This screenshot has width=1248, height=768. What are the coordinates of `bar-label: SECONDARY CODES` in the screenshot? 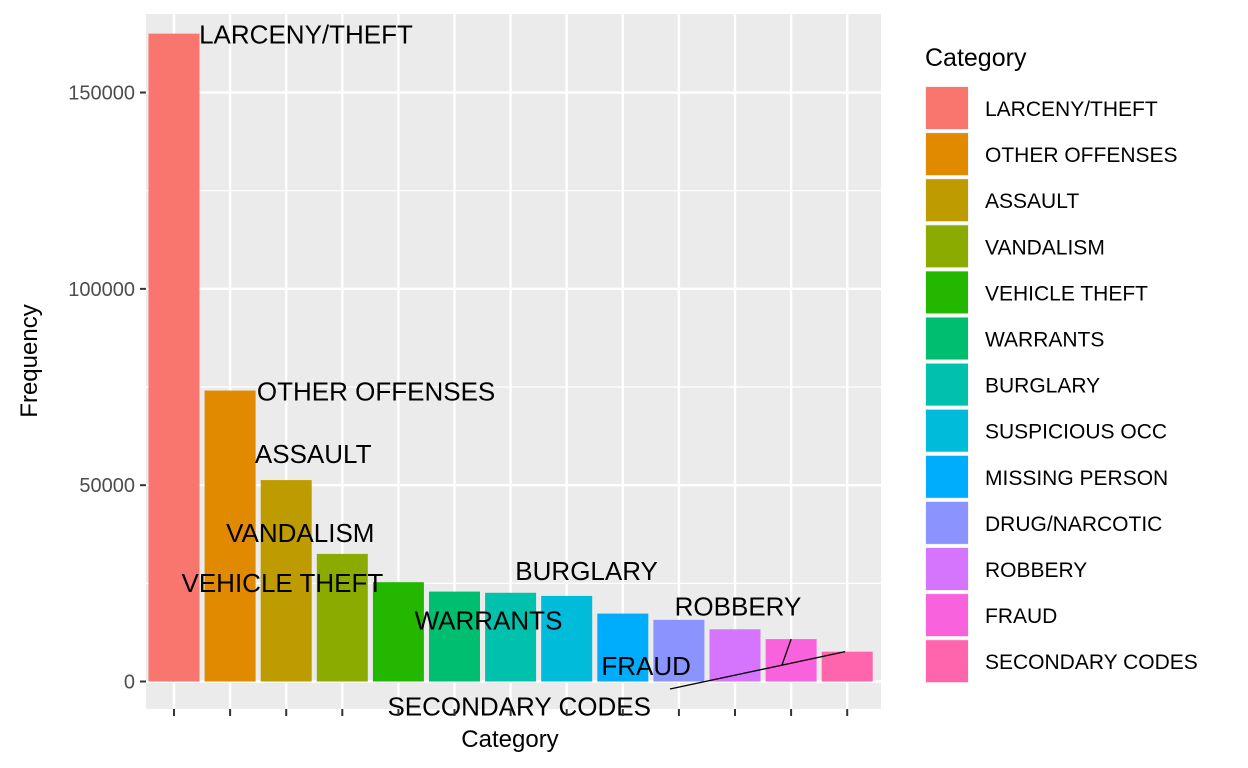 It's located at (518, 707).